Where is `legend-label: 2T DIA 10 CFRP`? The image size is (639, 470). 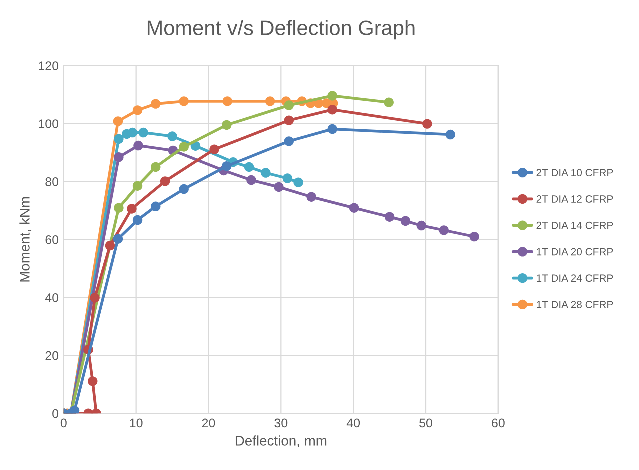
legend-label: 2T DIA 10 CFRP is located at coordinates (575, 173).